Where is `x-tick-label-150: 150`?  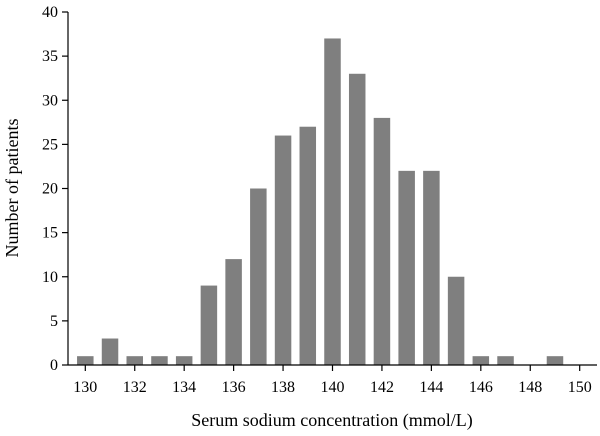
x-tick-label-150: 150 is located at coordinates (580, 387).